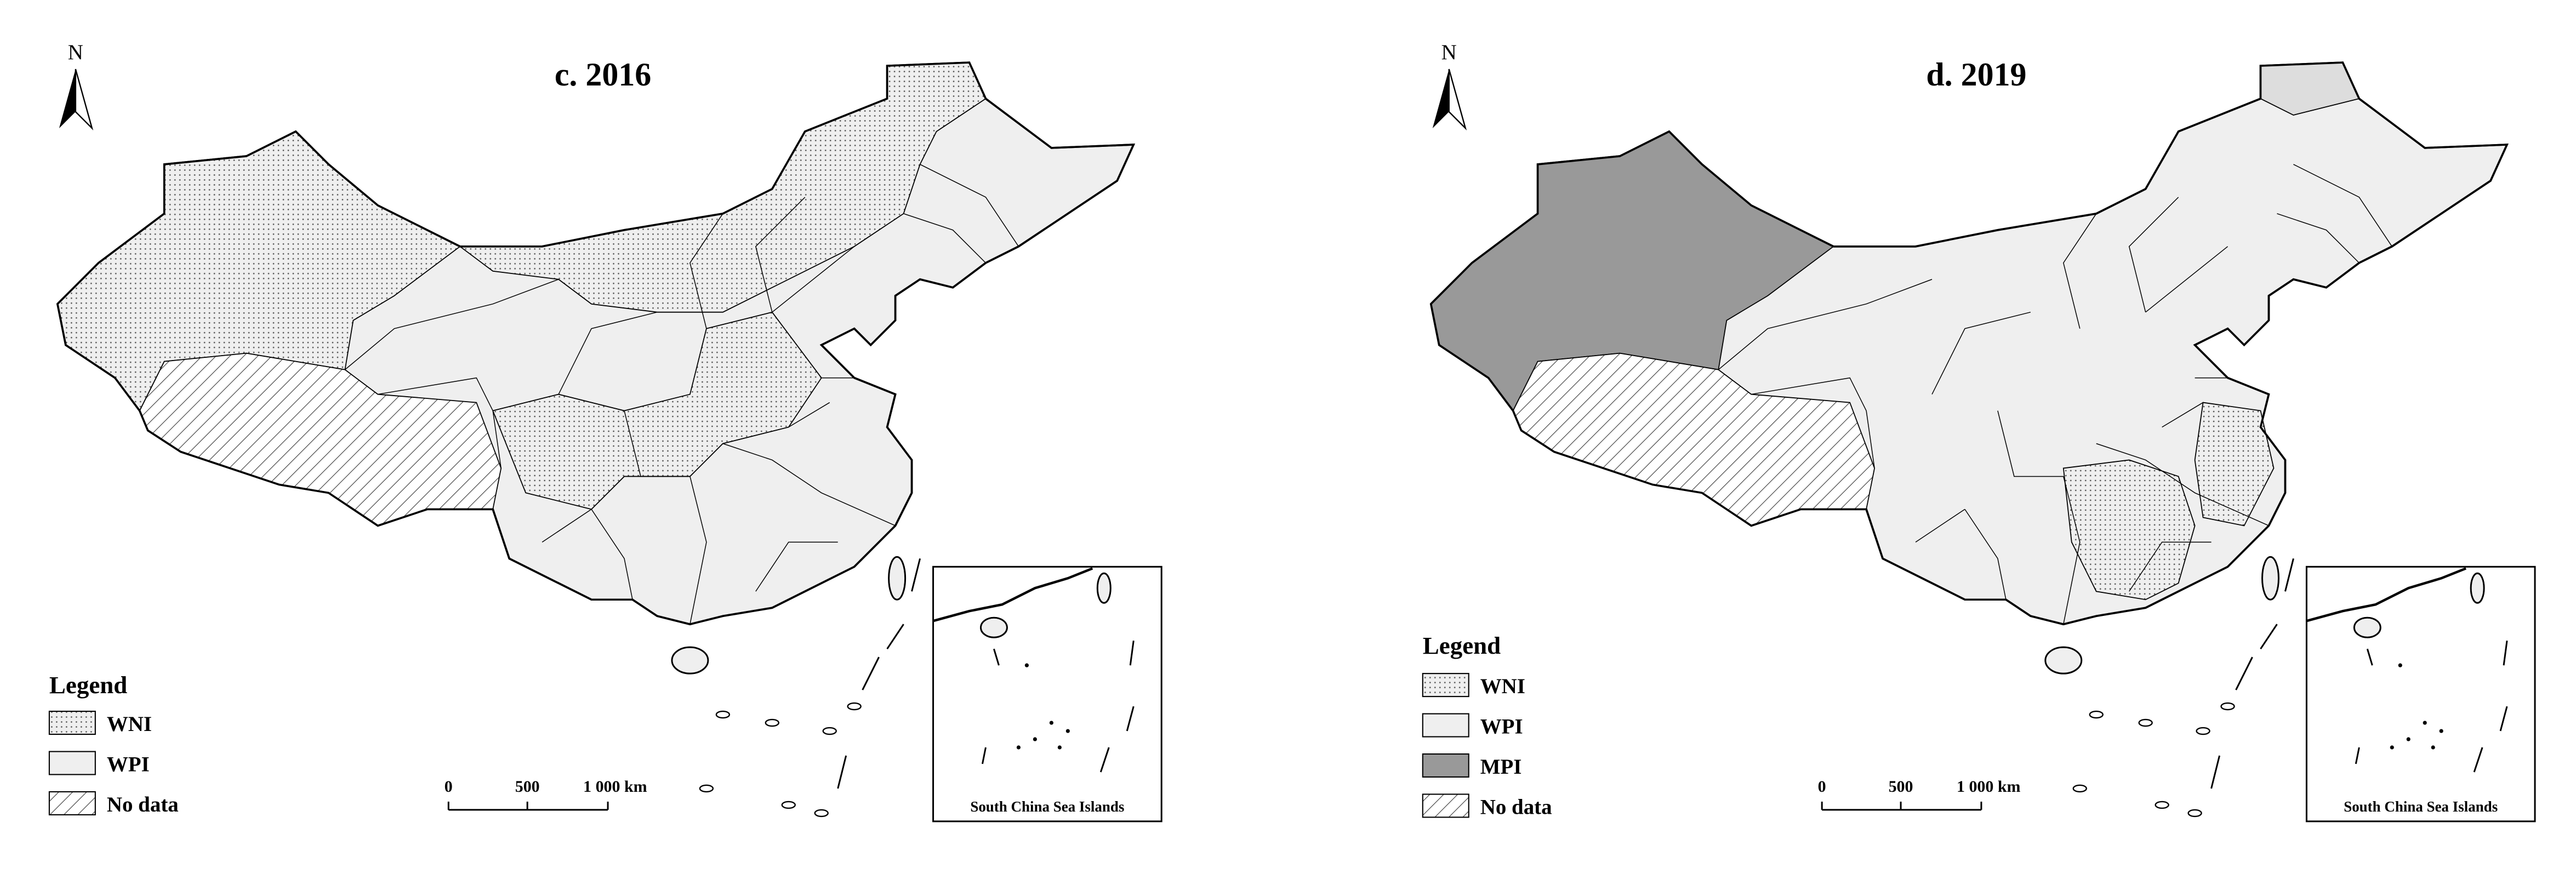 This screenshot has height=874, width=2576. I want to click on scale-label: 500, so click(527, 787).